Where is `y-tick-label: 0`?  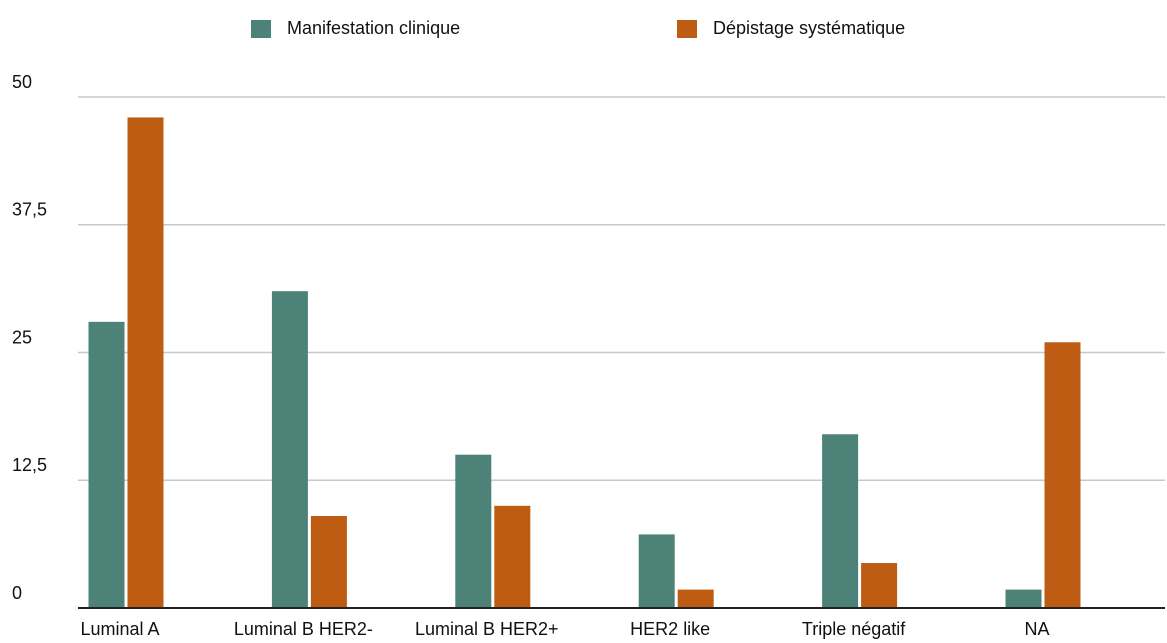
y-tick-label: 0 is located at coordinates (17, 593).